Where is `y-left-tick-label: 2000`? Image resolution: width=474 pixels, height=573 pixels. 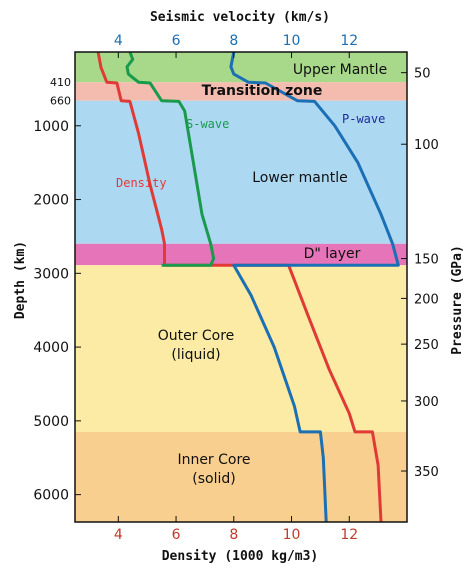 y-left-tick-label: 2000 is located at coordinates (51, 201).